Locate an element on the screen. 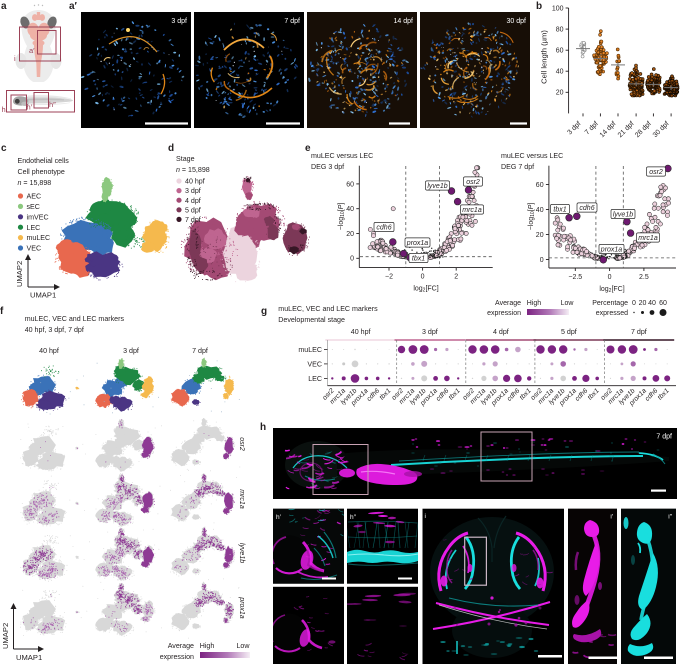 This screenshot has height=669, width=685. svg-text: AEC is located at coordinates (34, 197).